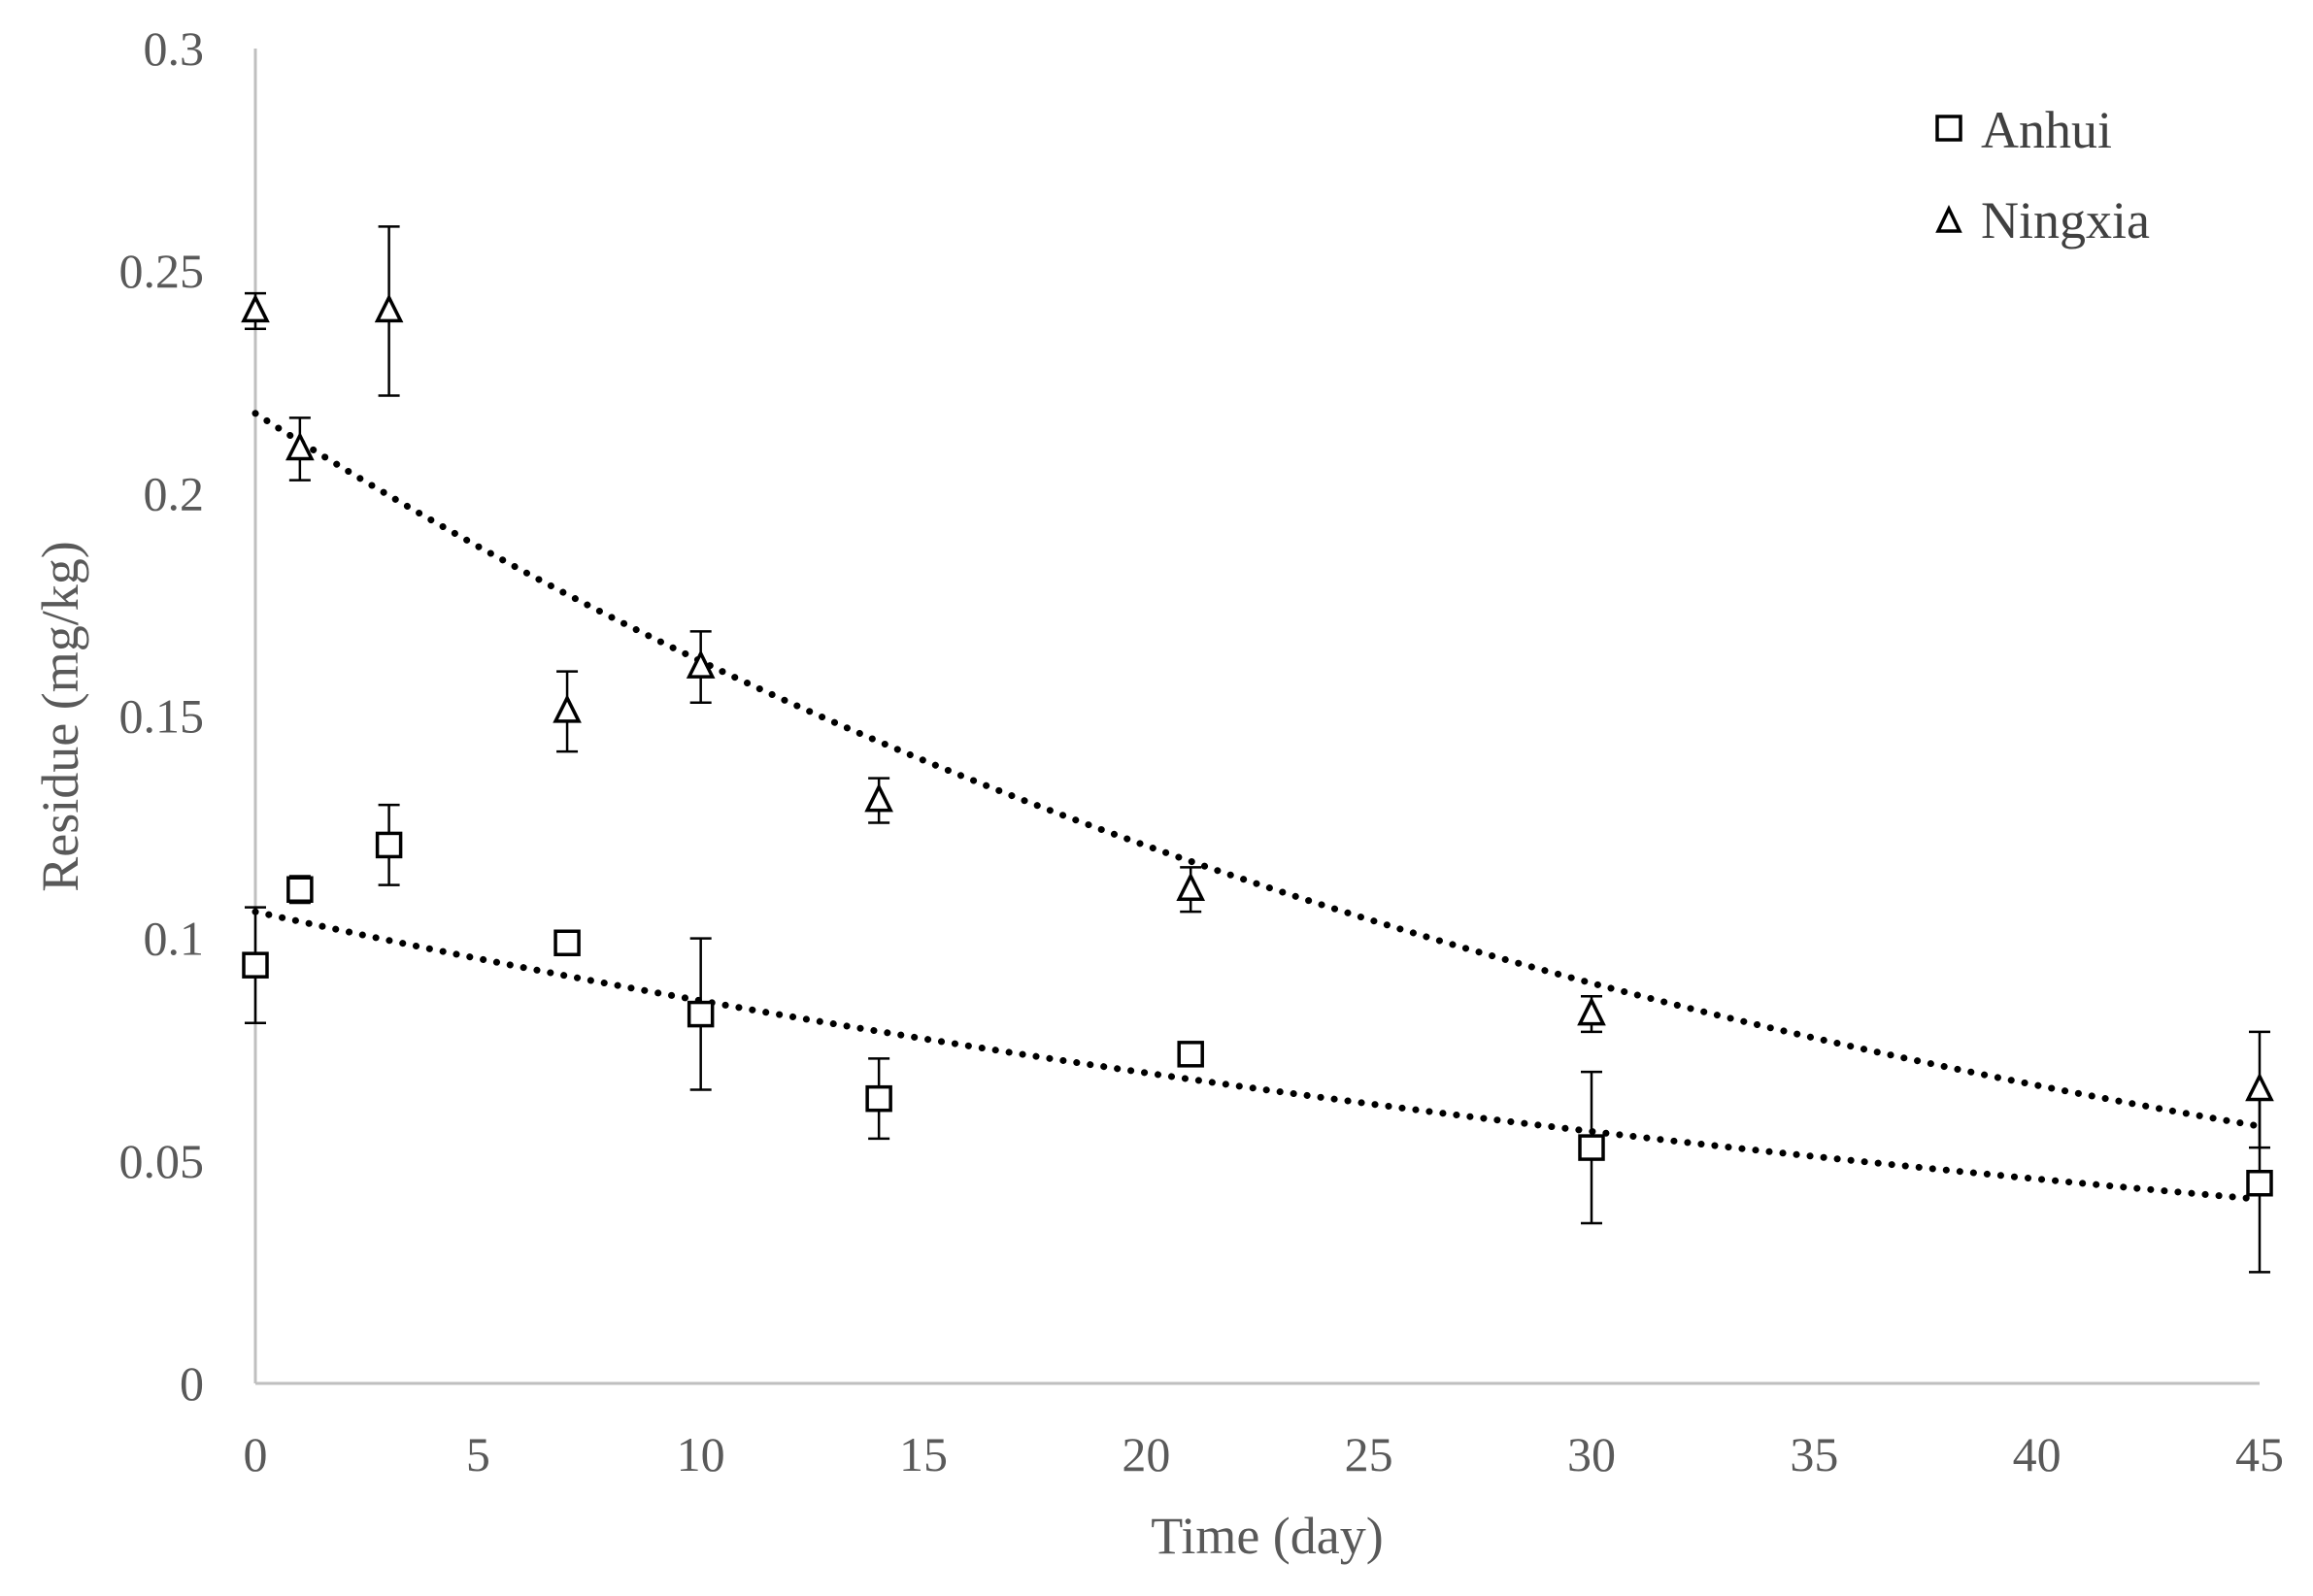 The width and height of the screenshot is (2313, 1596). Describe the element at coordinates (174, 48) in the screenshot. I see `y-tick-label: 0.3` at that location.